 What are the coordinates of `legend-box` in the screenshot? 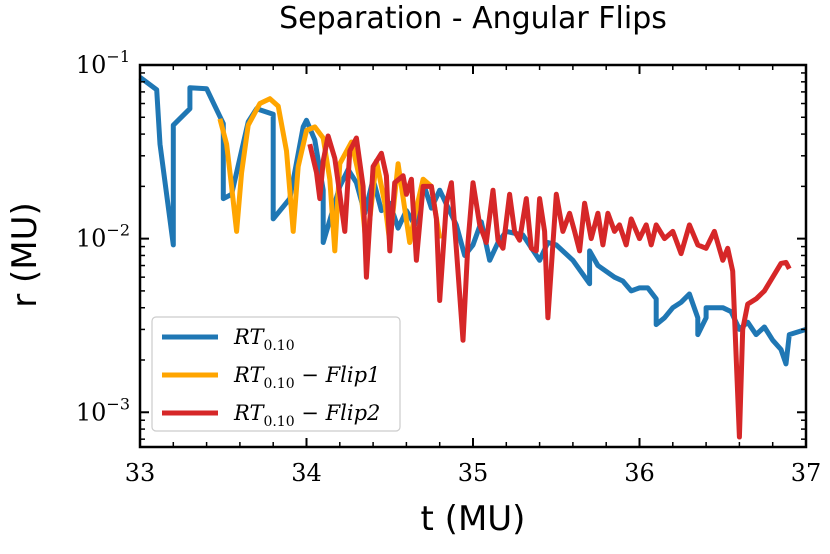 It's located at (276, 374).